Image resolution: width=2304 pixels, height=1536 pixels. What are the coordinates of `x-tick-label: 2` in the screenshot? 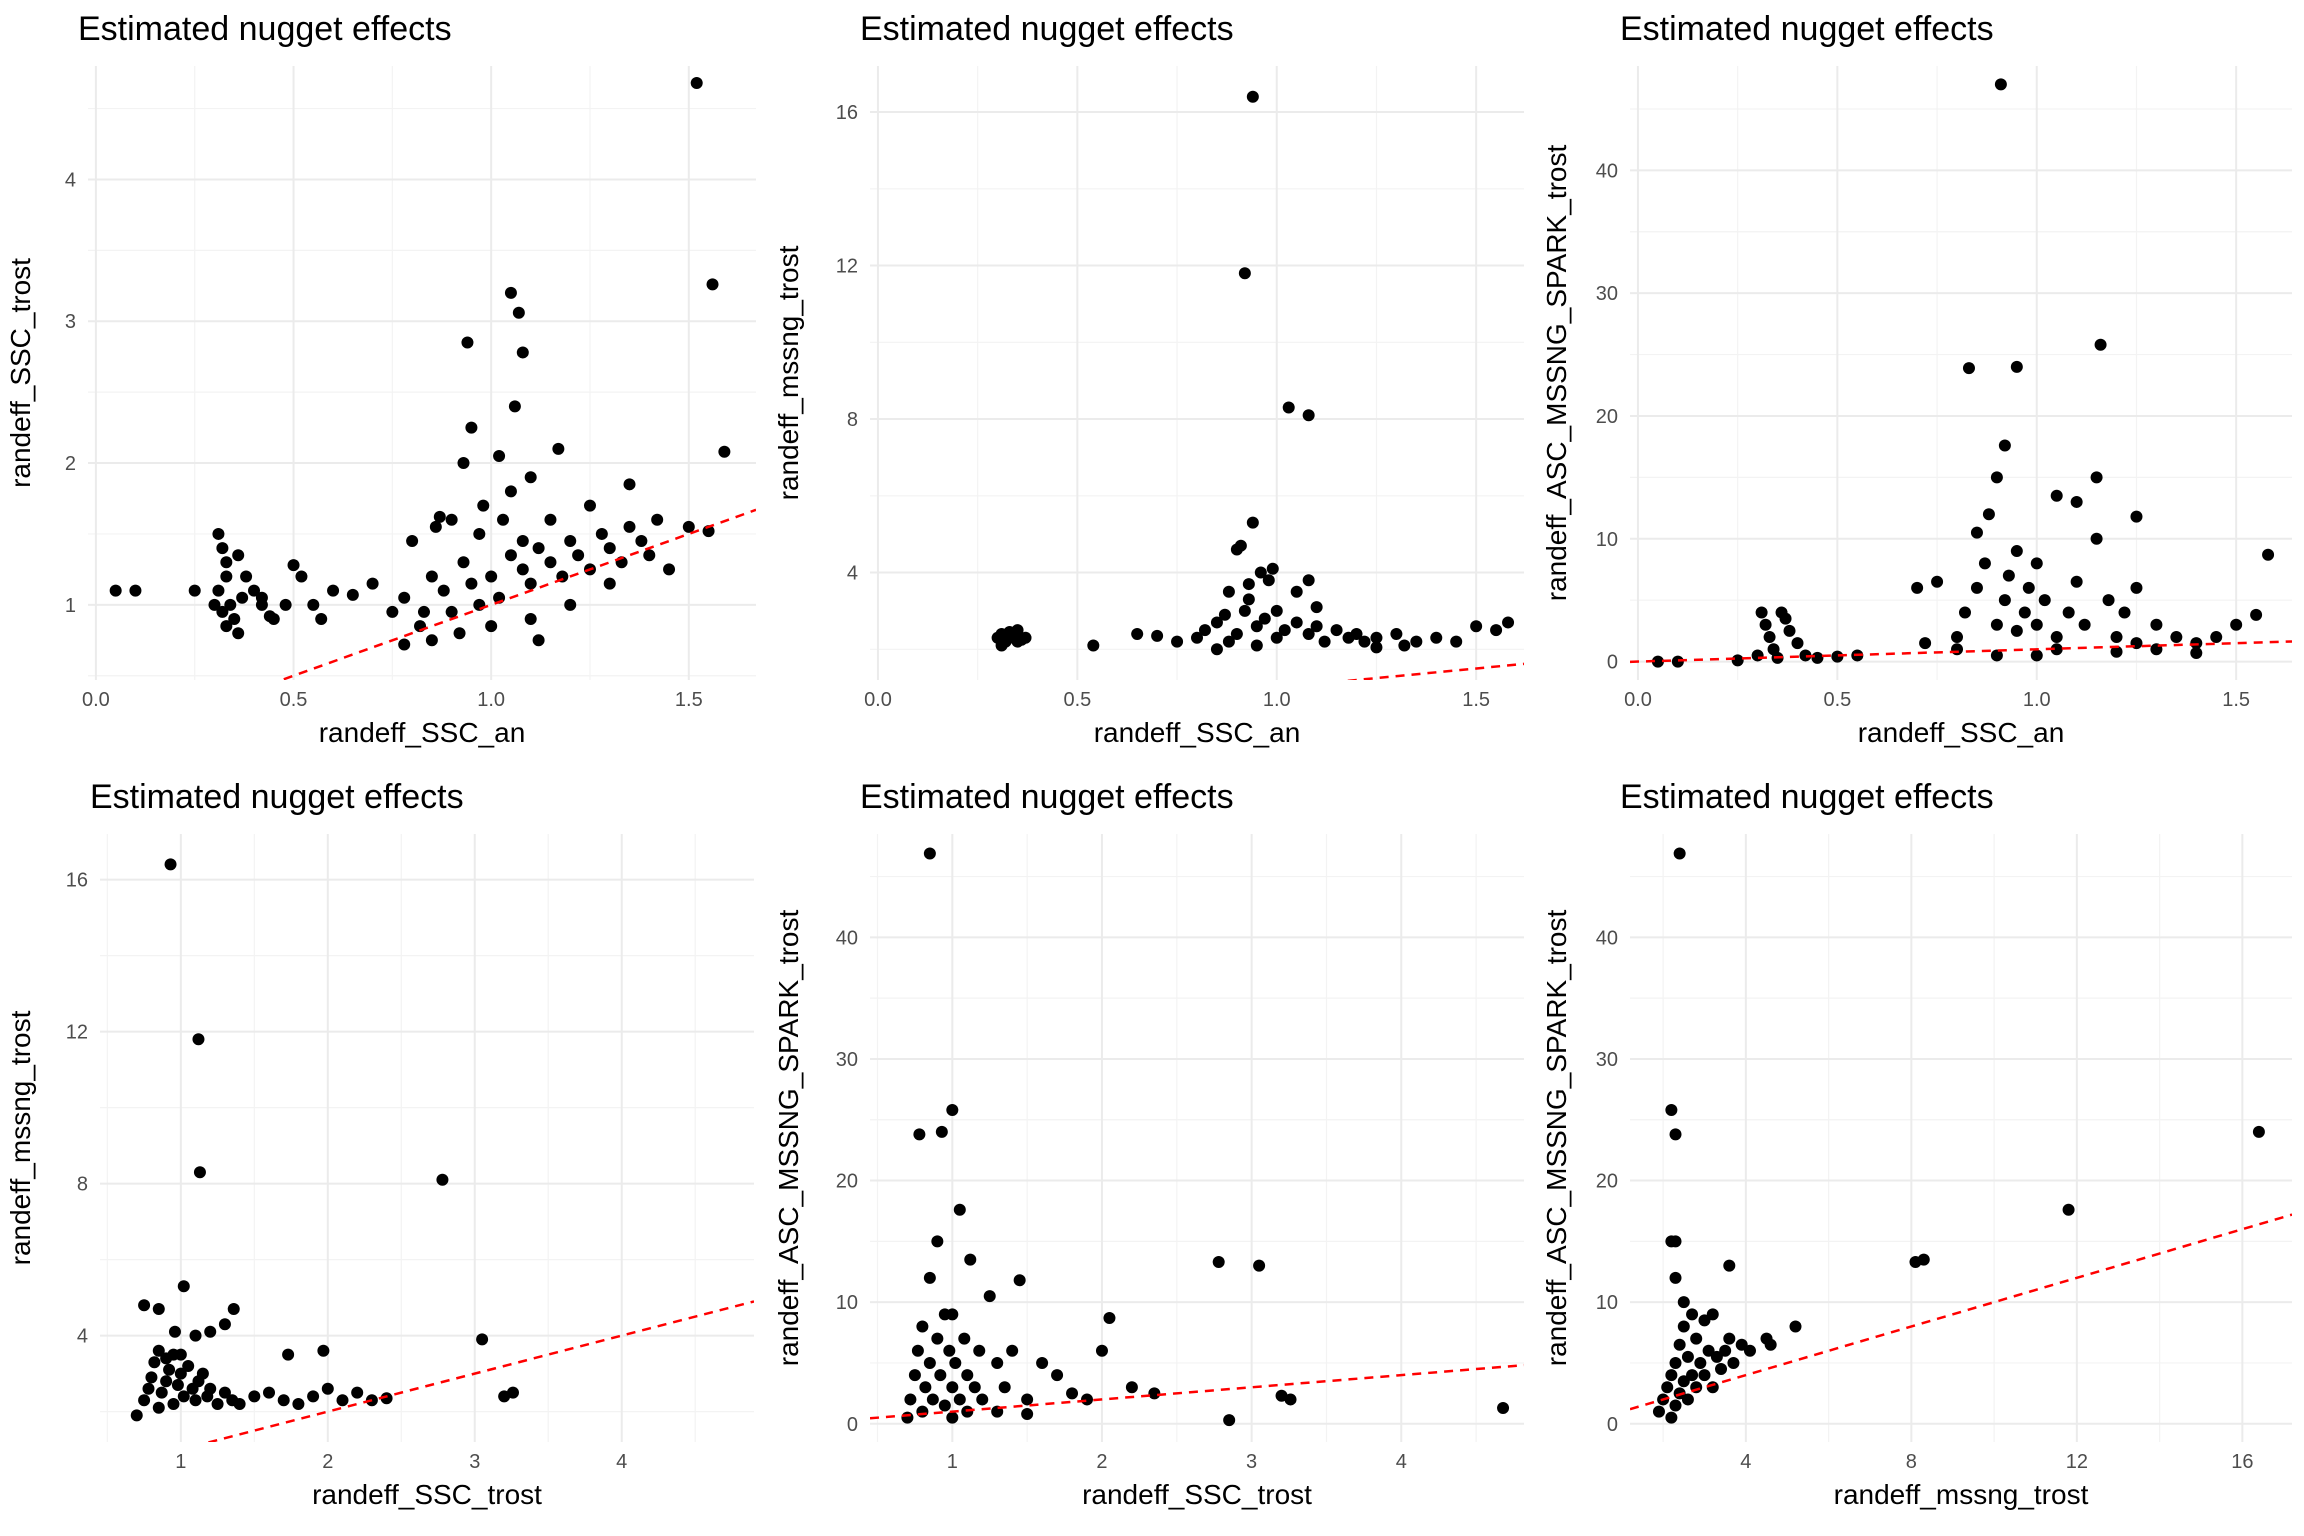 It's located at (1101, 1462).